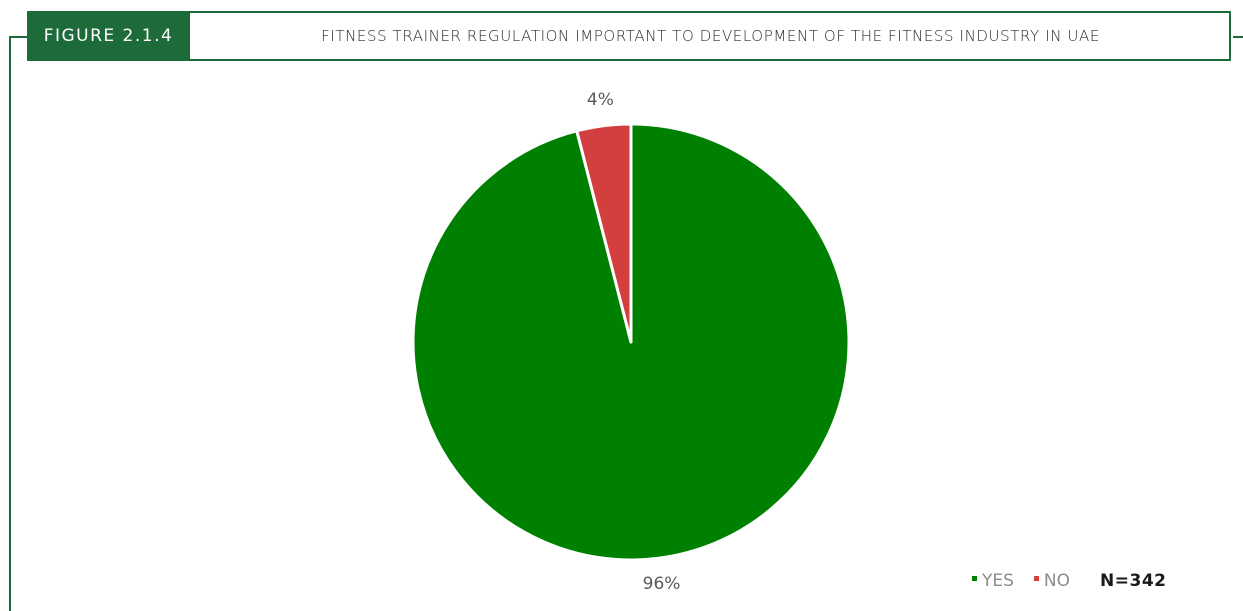 The image size is (1243, 611). I want to click on legend-item-no: NO, so click(1052, 581).